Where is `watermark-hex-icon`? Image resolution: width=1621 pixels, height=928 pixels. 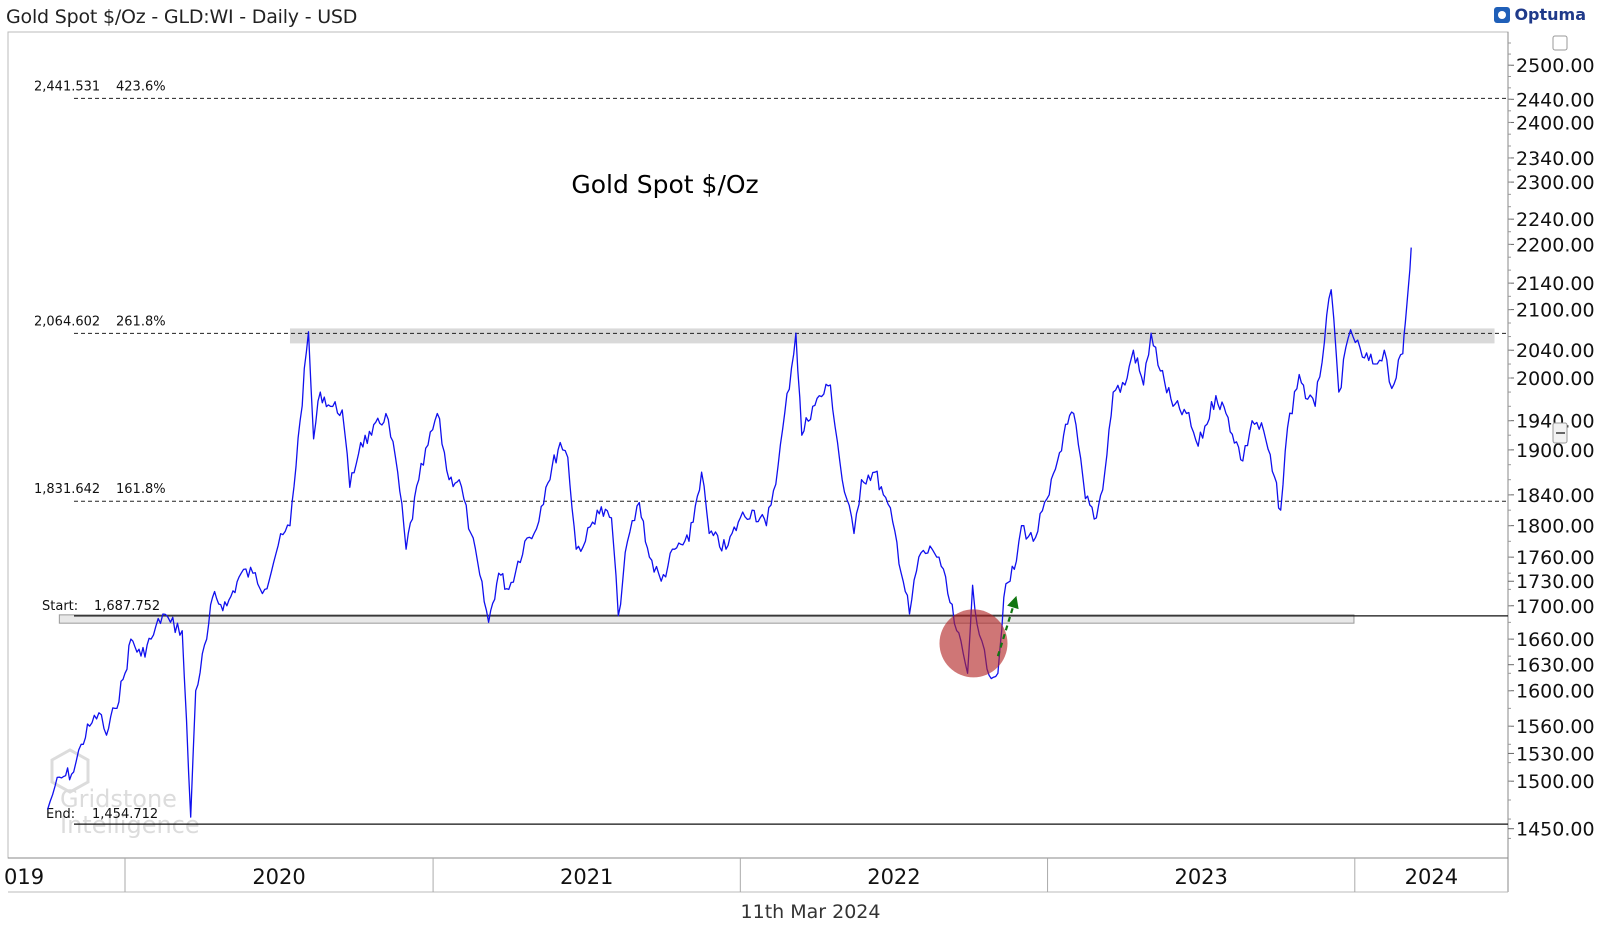 watermark-hex-icon is located at coordinates (70, 771).